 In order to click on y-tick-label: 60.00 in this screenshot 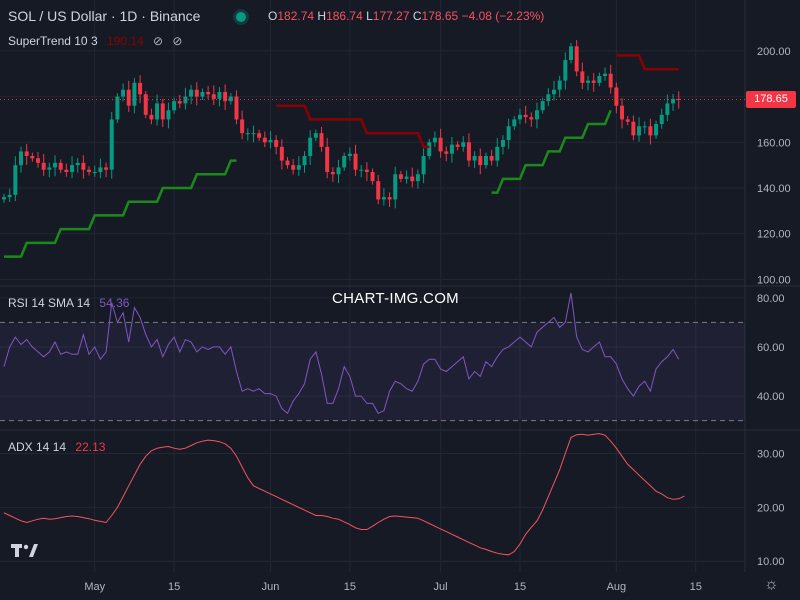, I will do `click(771, 348)`.